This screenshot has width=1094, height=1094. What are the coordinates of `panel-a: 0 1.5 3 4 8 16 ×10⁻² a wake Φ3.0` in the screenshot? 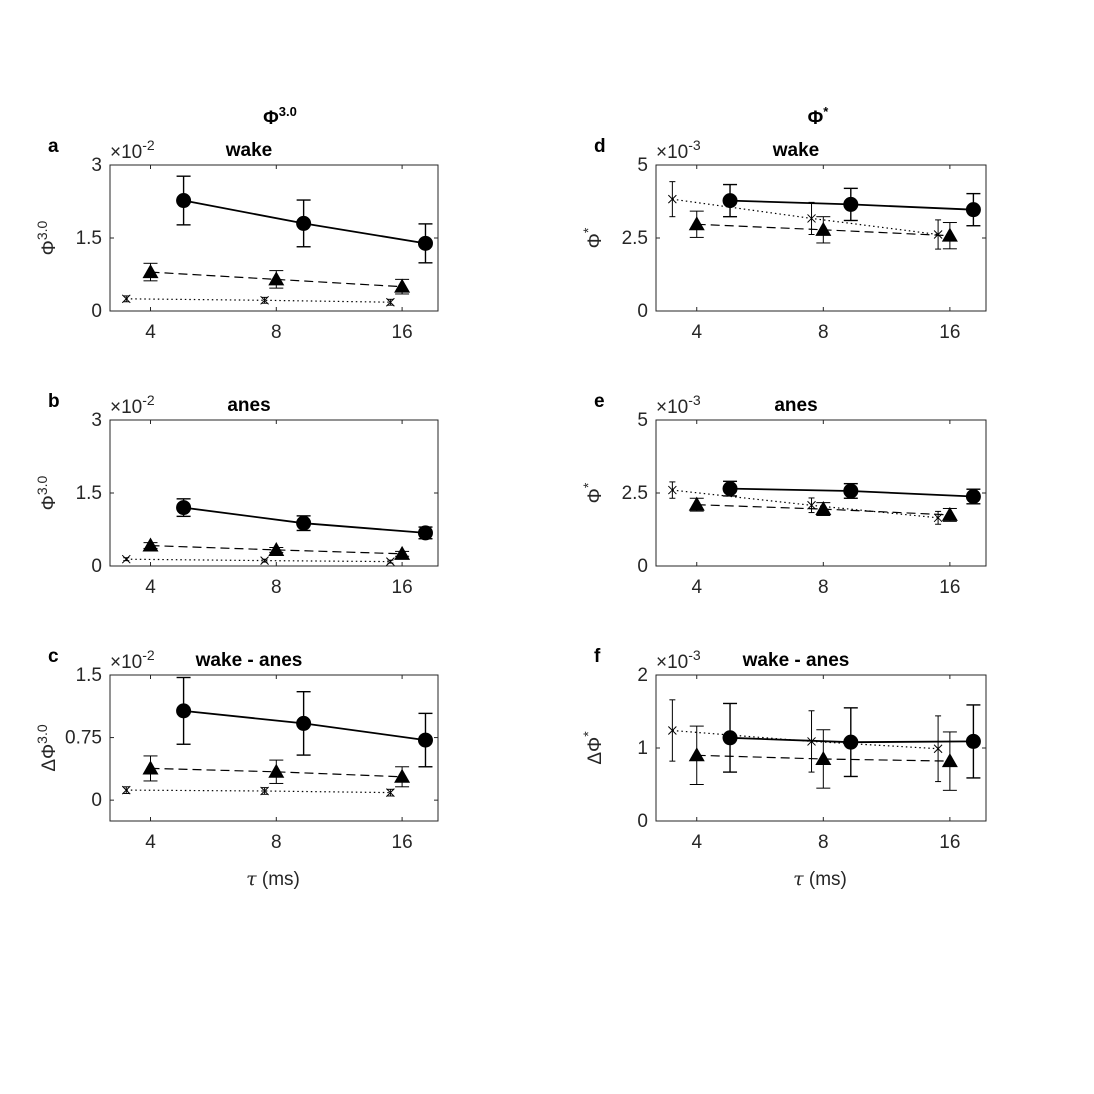 It's located at (236, 239).